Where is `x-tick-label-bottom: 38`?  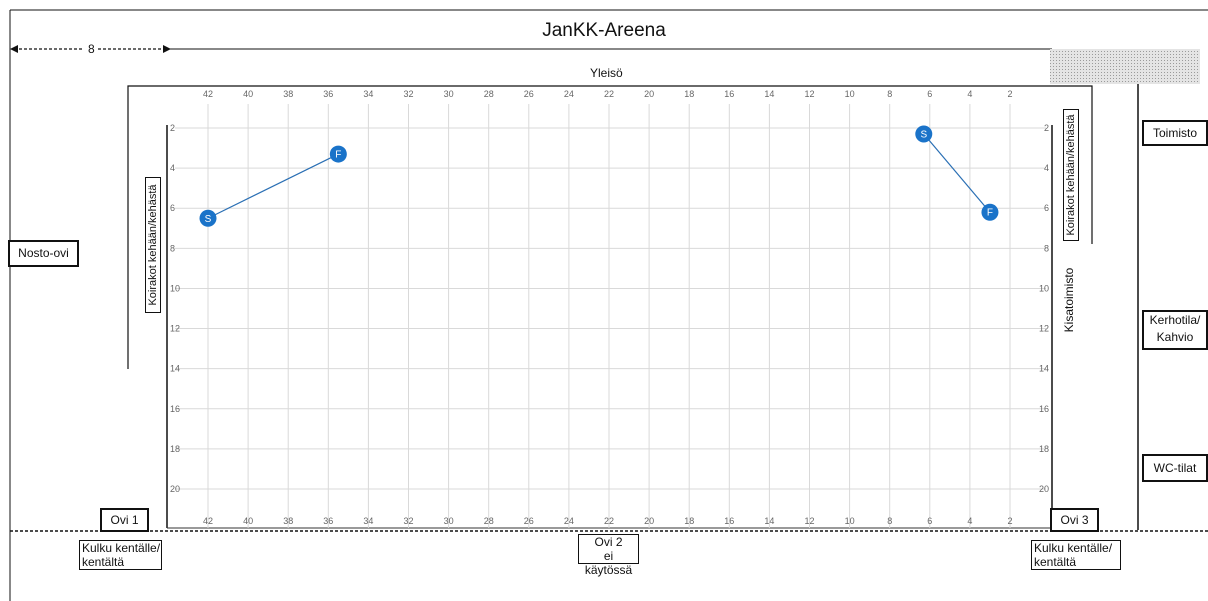
x-tick-label-bottom: 38 is located at coordinates (288, 521).